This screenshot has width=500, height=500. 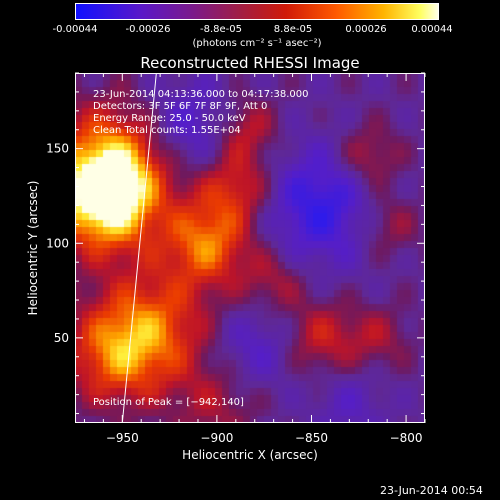 What do you see at coordinates (167, 130) in the screenshot?
I see `info-clean-counts: Clean Total counts: 1.55E+04` at bounding box center [167, 130].